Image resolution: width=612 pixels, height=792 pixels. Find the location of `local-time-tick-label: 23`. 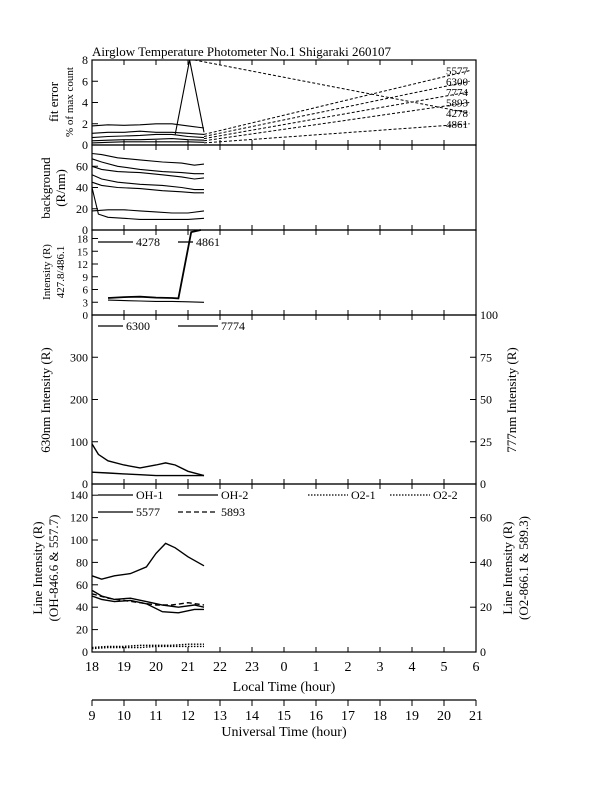

local-time-tick-label: 23 is located at coordinates (252, 667).